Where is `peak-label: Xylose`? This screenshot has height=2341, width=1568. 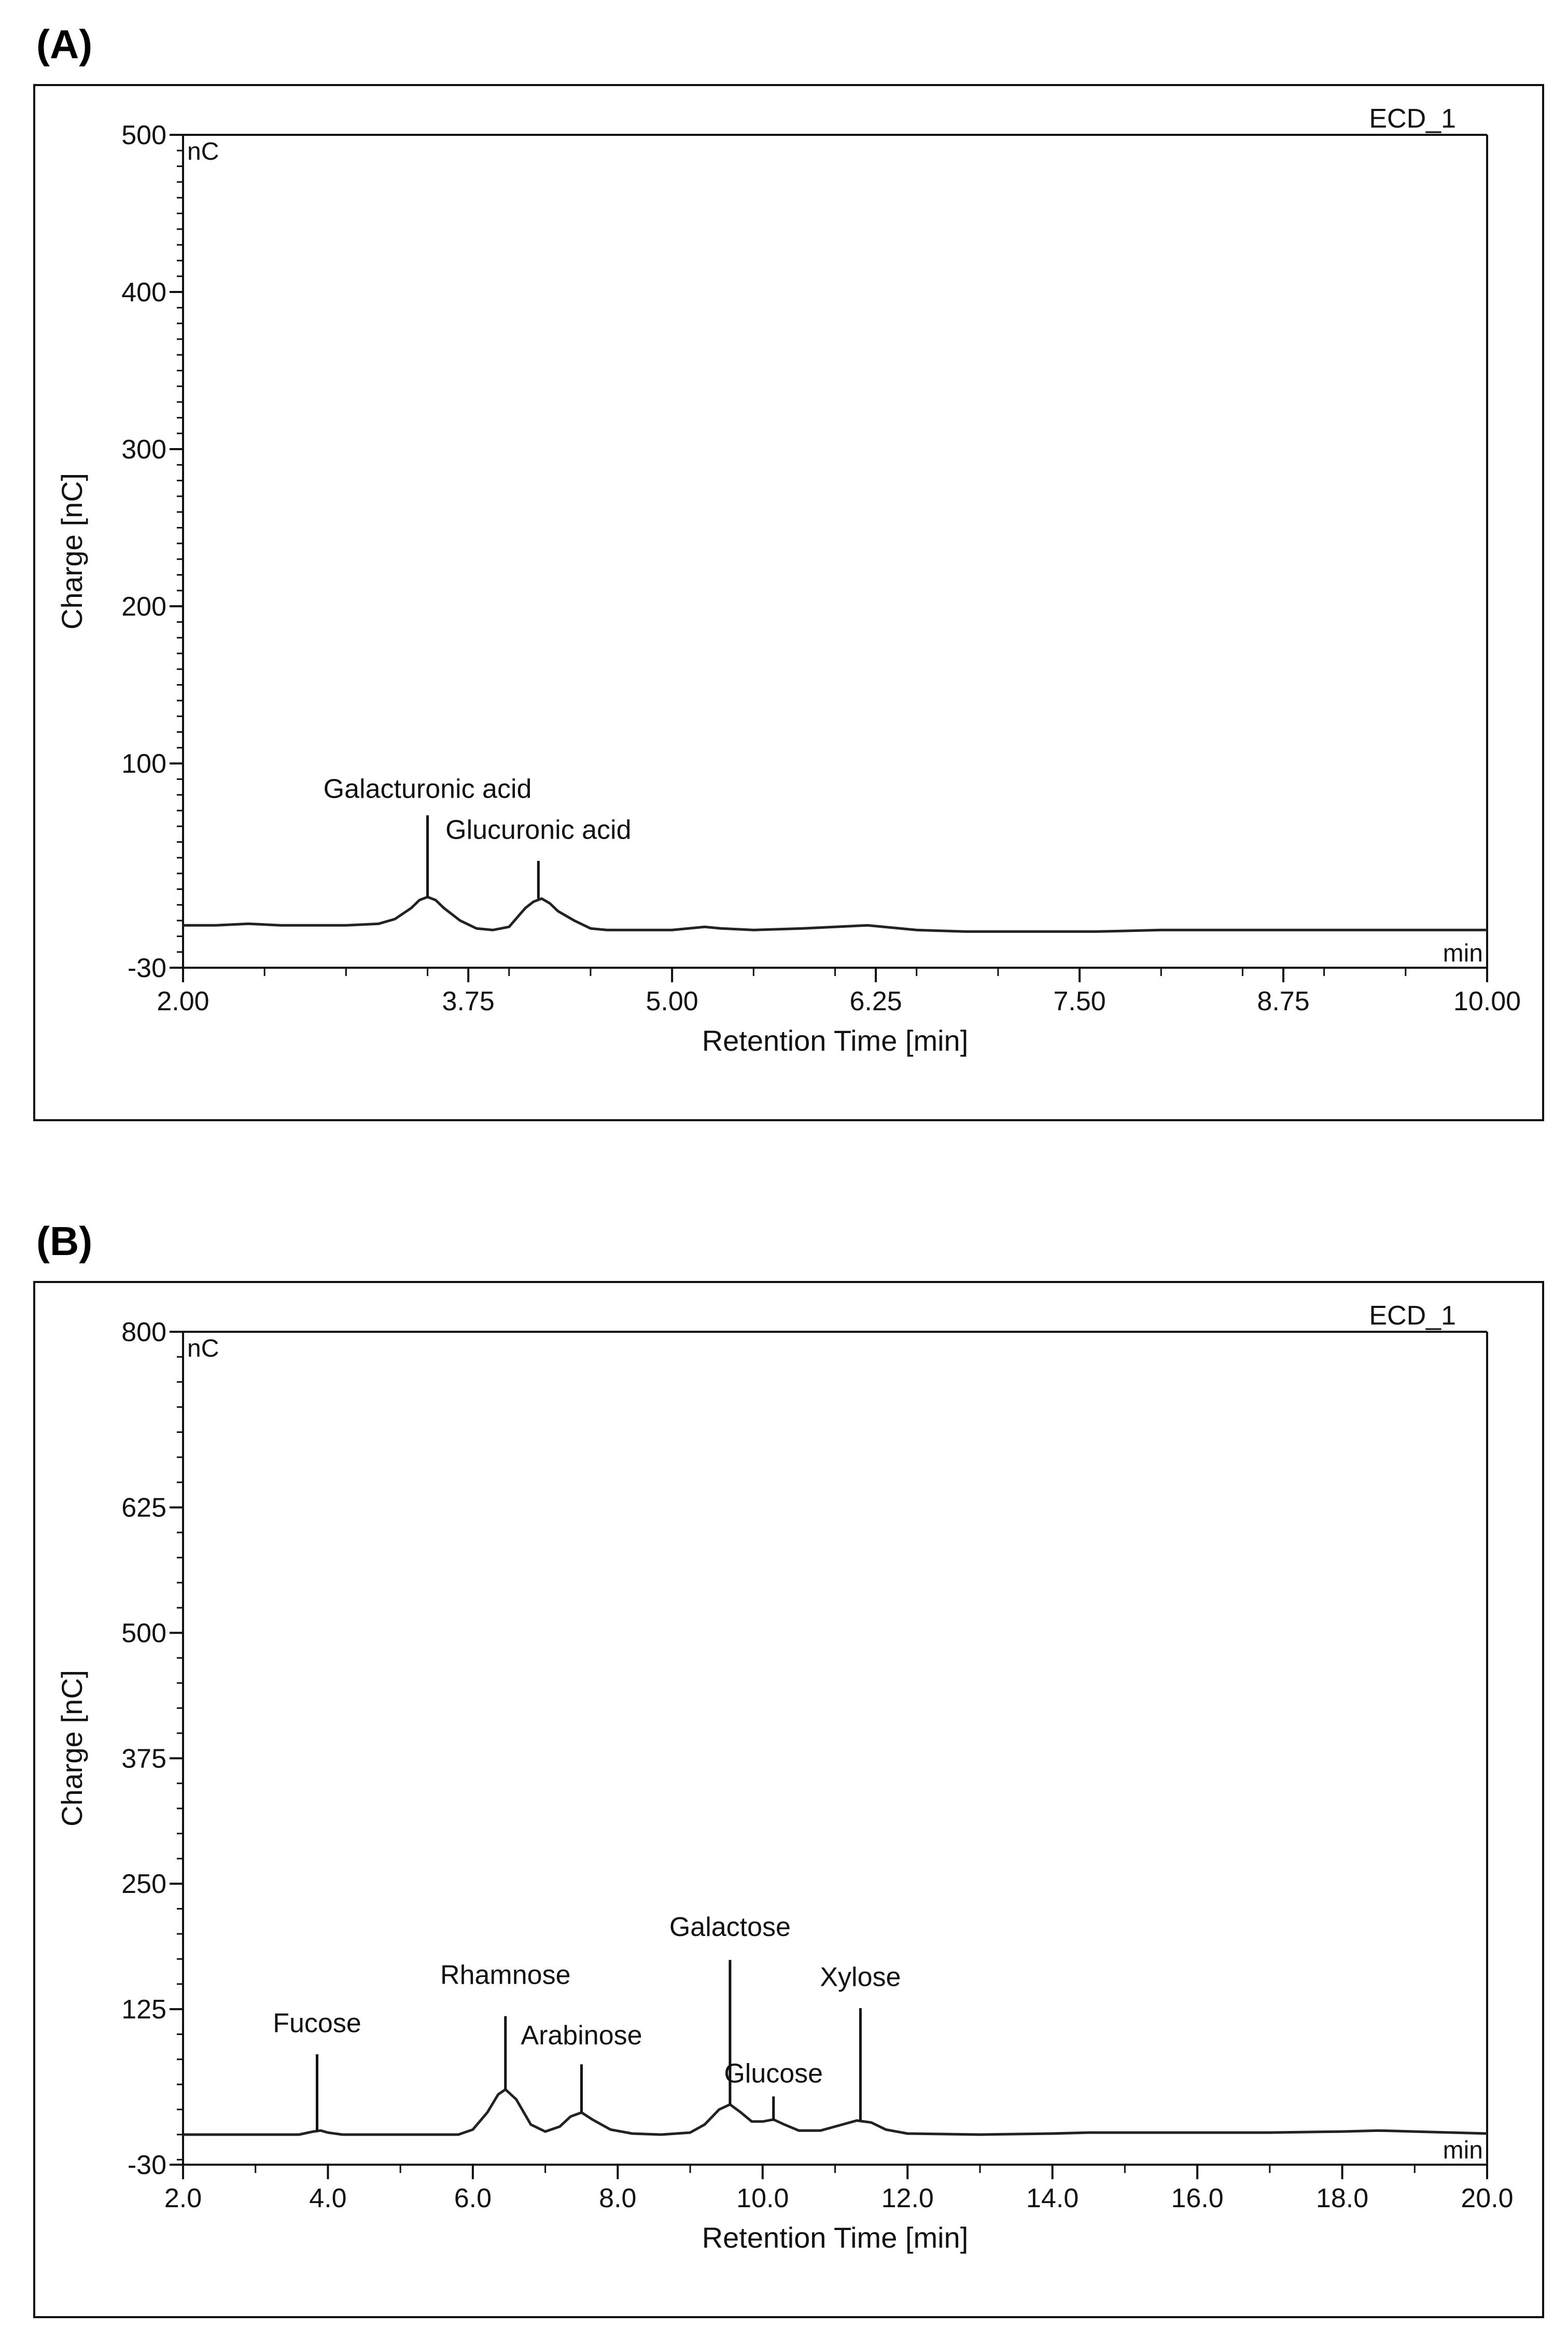 peak-label: Xylose is located at coordinates (860, 1977).